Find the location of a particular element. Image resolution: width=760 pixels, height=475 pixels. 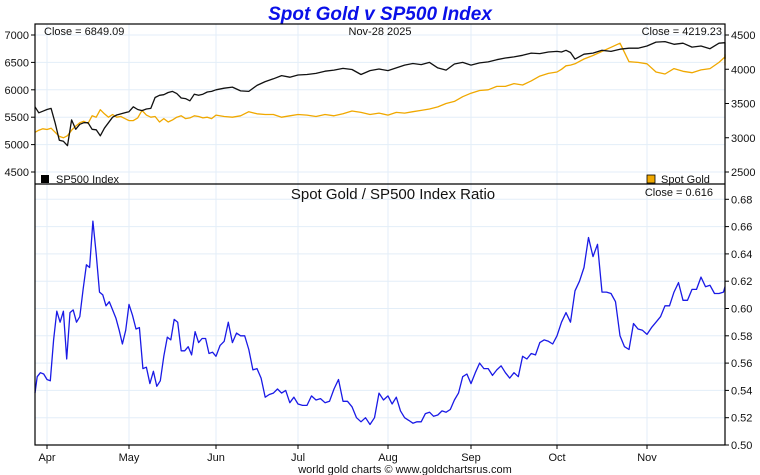

ratio-y-tick-label: 0.58 is located at coordinates (741, 337).